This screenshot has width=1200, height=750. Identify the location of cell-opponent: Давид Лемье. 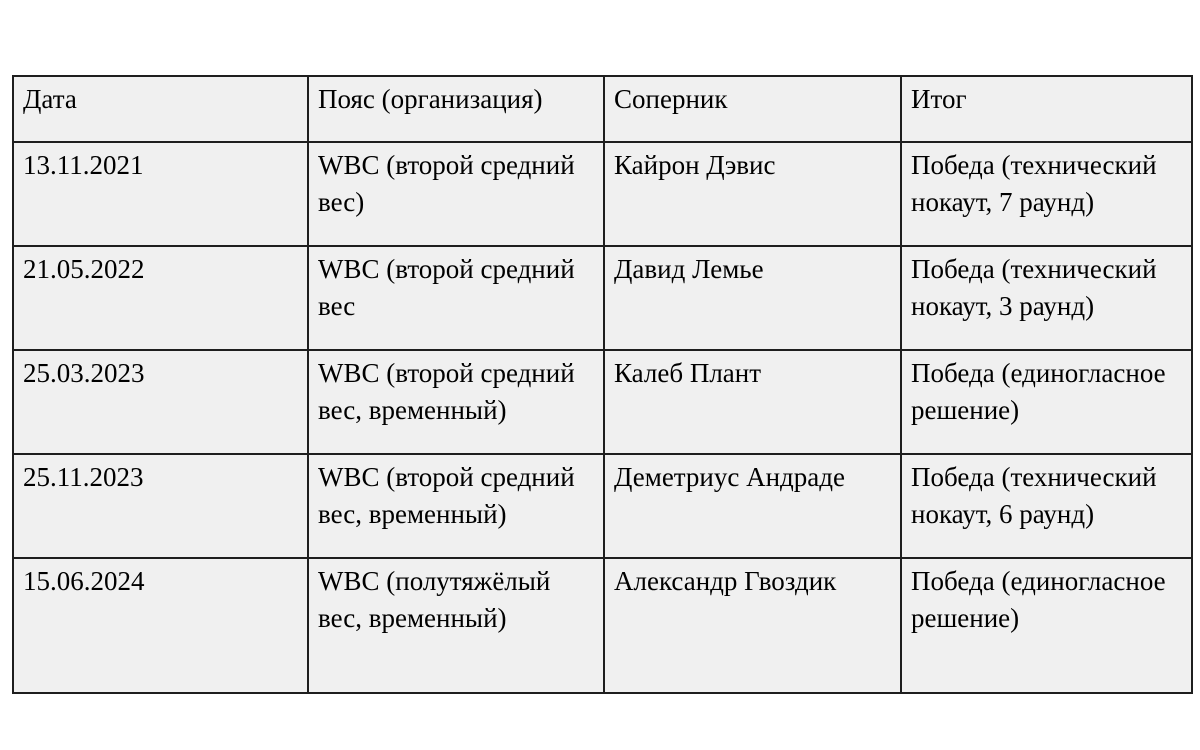
(752, 298).